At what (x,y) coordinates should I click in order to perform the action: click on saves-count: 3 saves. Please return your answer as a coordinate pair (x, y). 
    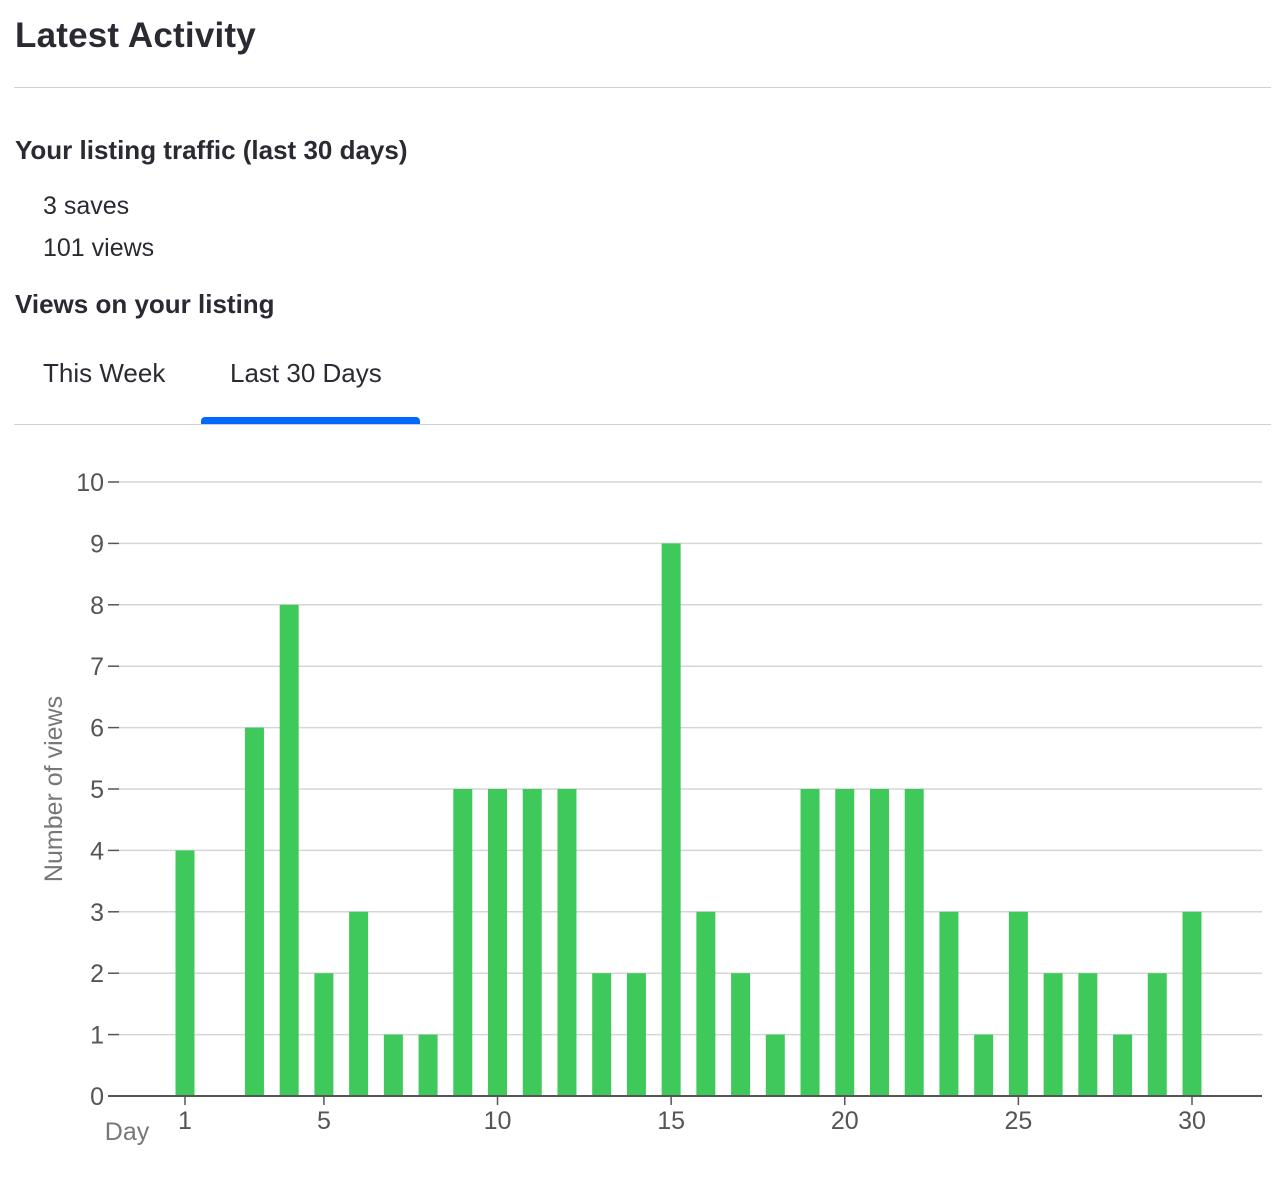
    Looking at the image, I should click on (86, 206).